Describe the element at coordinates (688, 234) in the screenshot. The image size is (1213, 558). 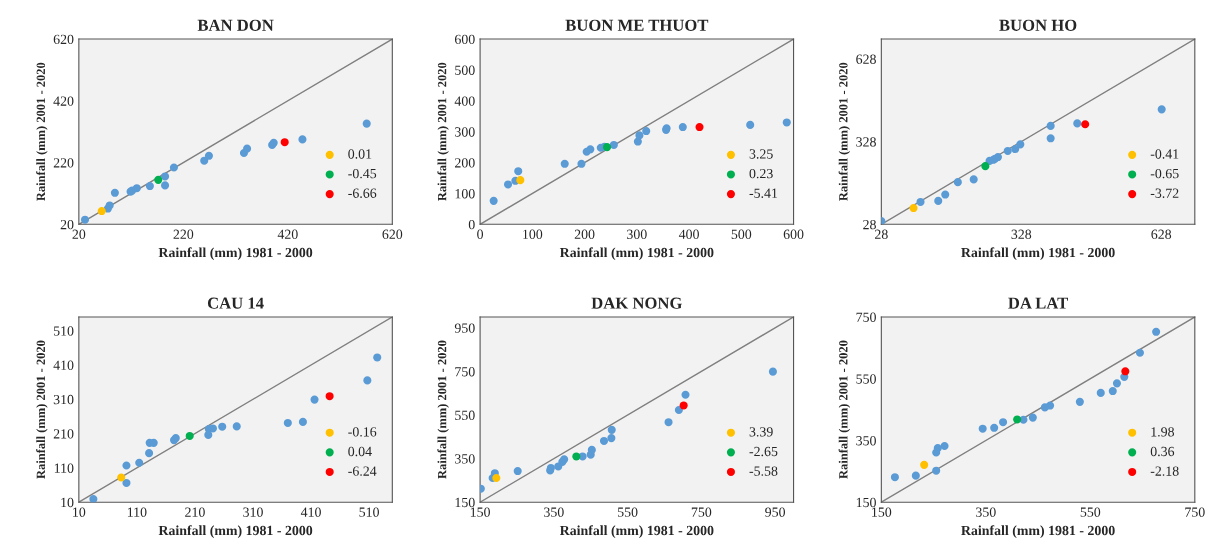
I see `x-tick-label: 400` at that location.